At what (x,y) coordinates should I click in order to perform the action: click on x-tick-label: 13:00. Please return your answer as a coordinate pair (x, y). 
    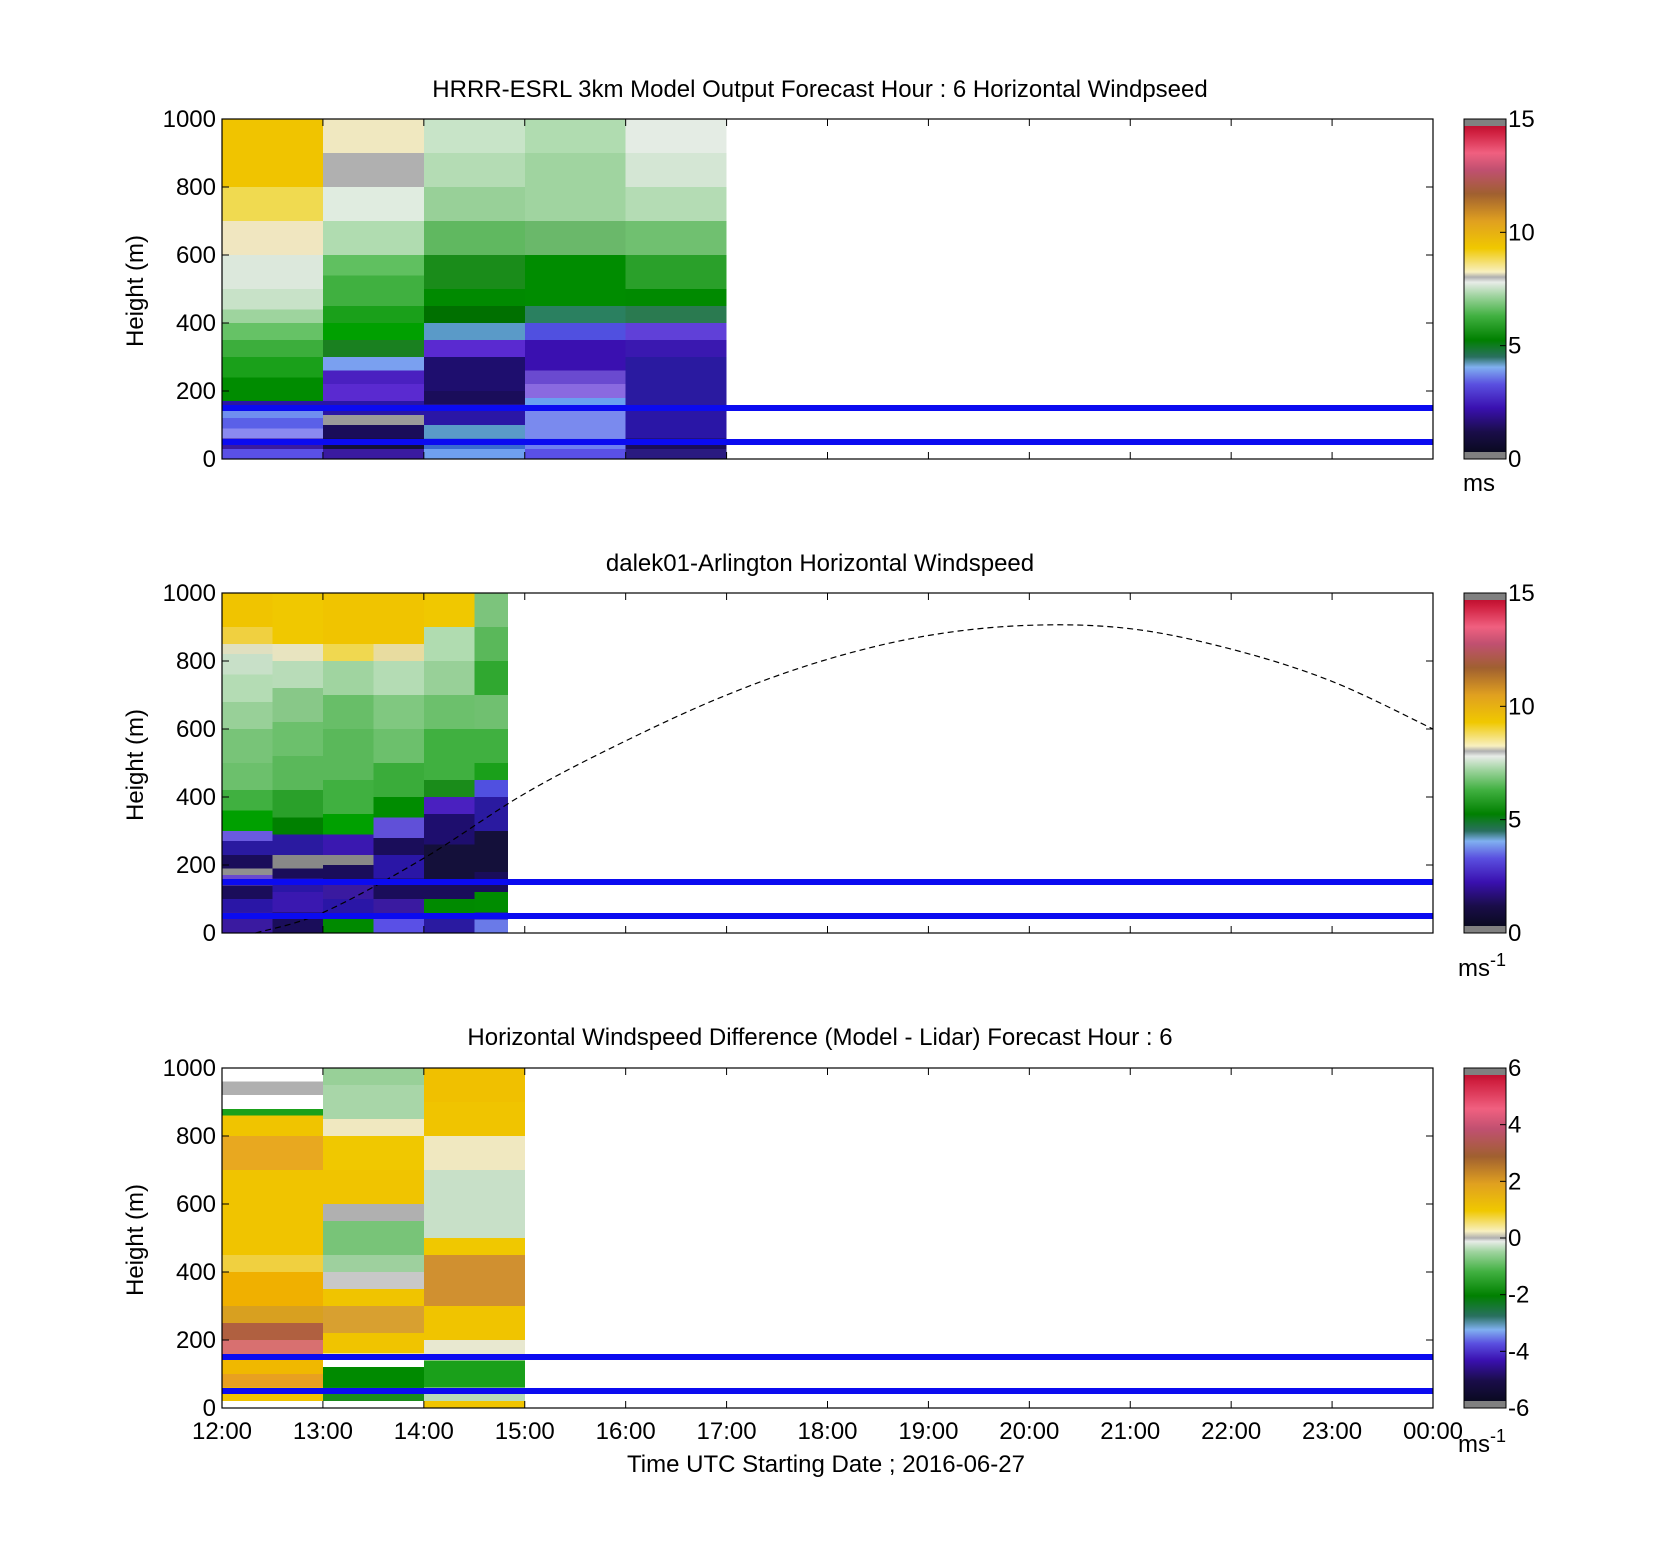
    Looking at the image, I should click on (323, 1431).